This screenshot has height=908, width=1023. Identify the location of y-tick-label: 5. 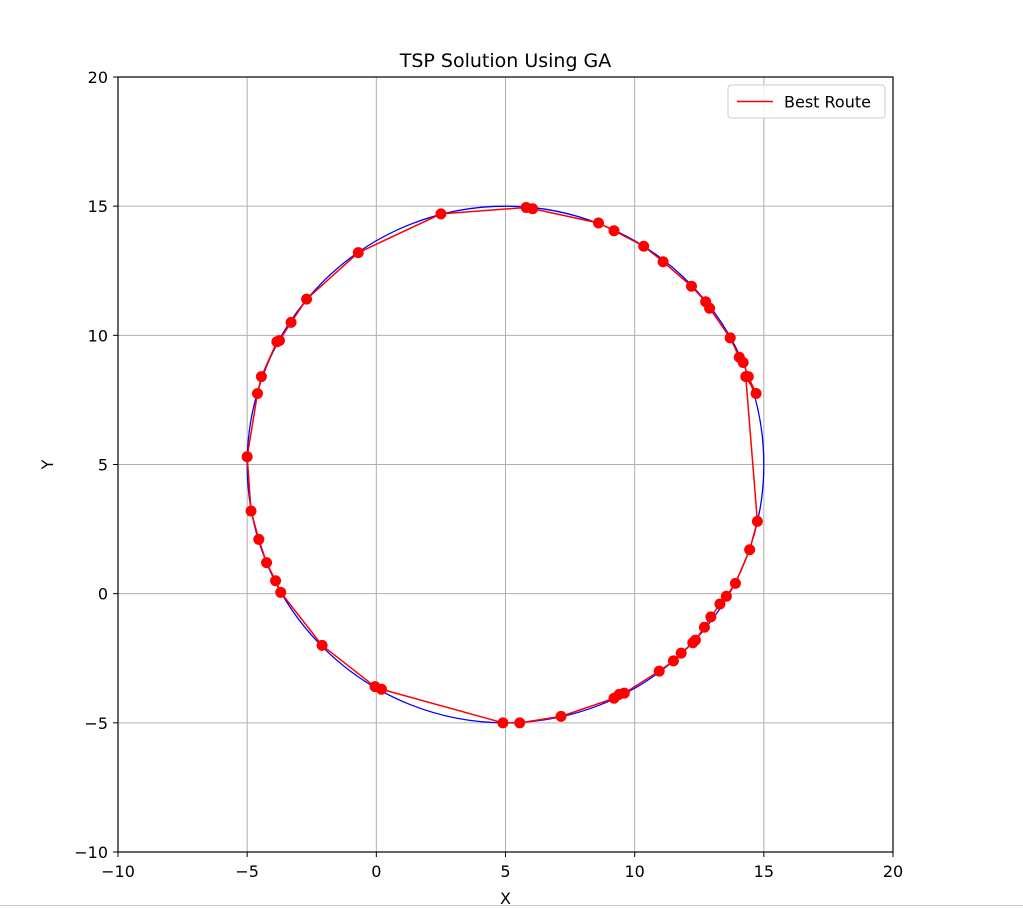
(103, 465).